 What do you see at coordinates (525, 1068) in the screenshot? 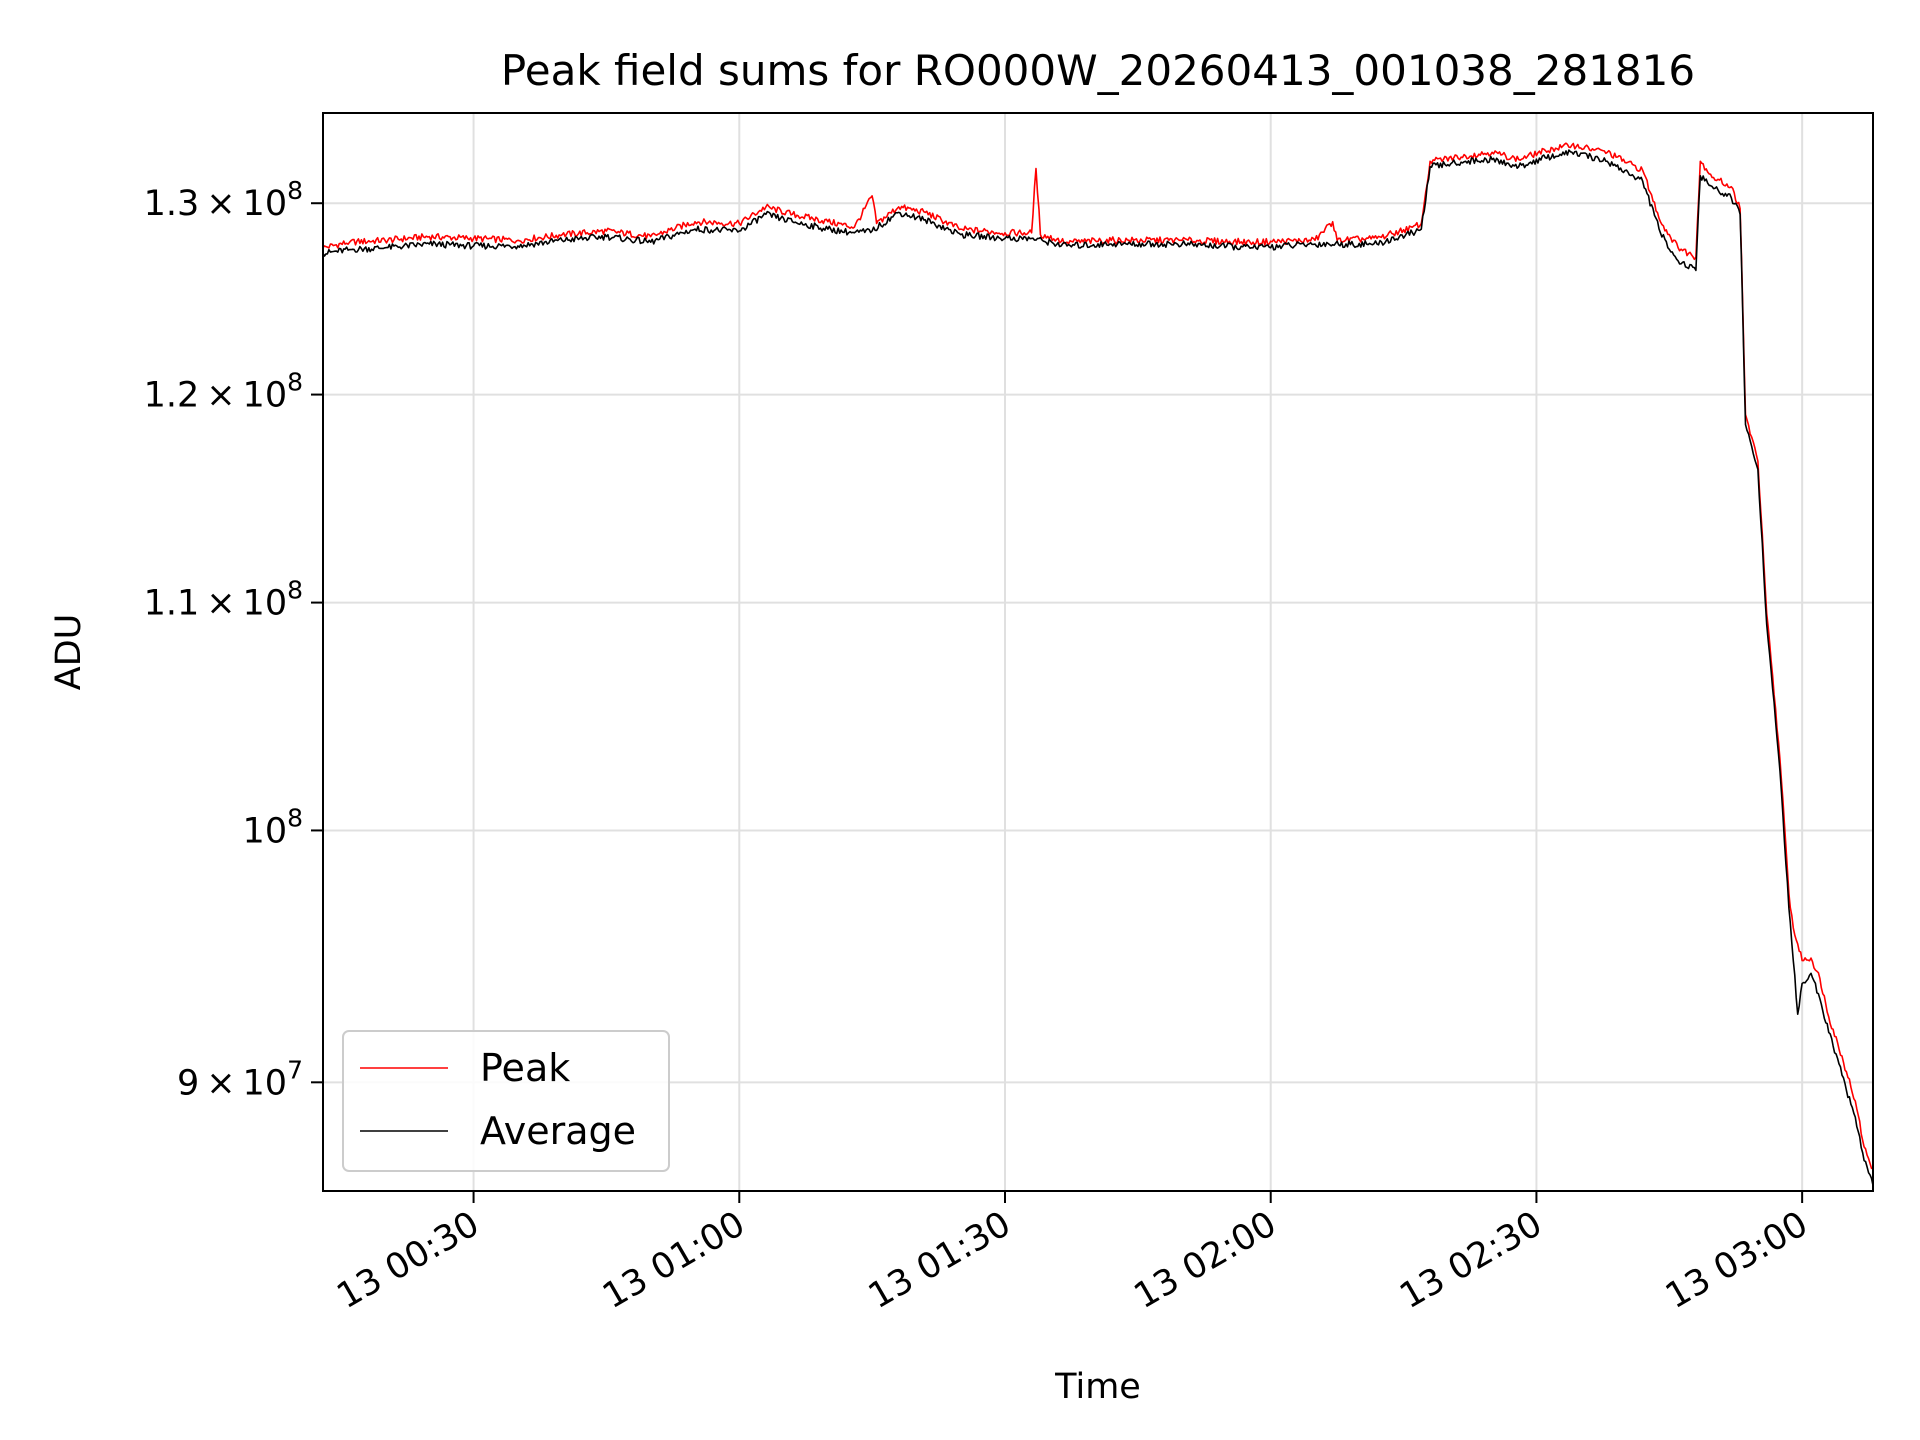
I see `legend-label-peak: Peak` at bounding box center [525, 1068].